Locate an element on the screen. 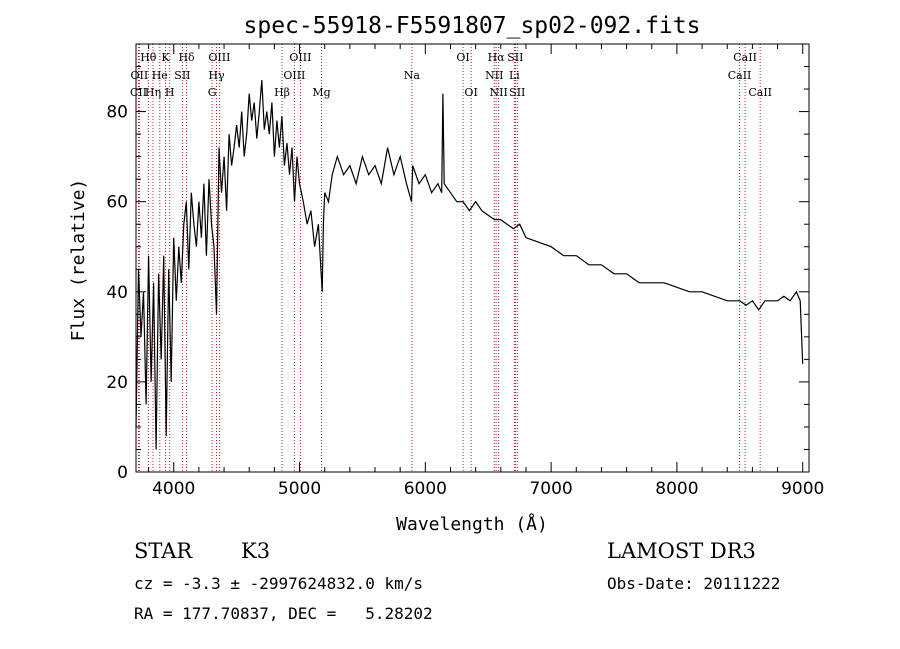  chart-title: spec-55918-F5591807_sp02-092.fits is located at coordinates (472, 26).